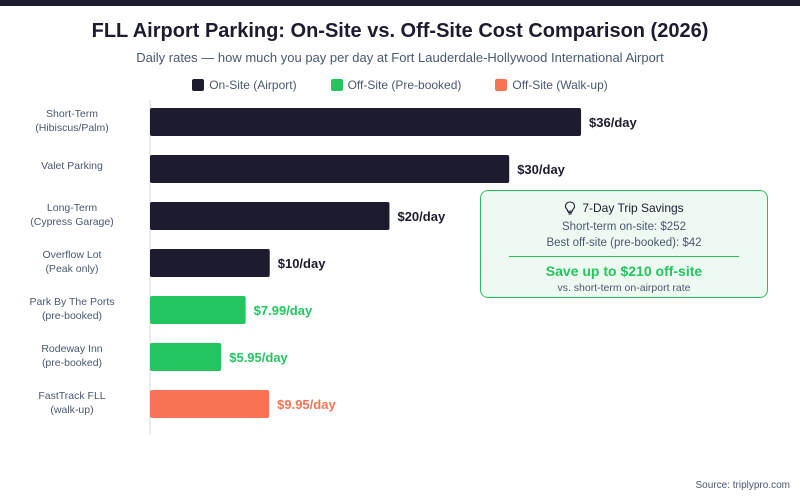 The height and width of the screenshot is (500, 800). Describe the element at coordinates (306, 404) in the screenshot. I see `bar-value-label: $9.95/day` at that location.